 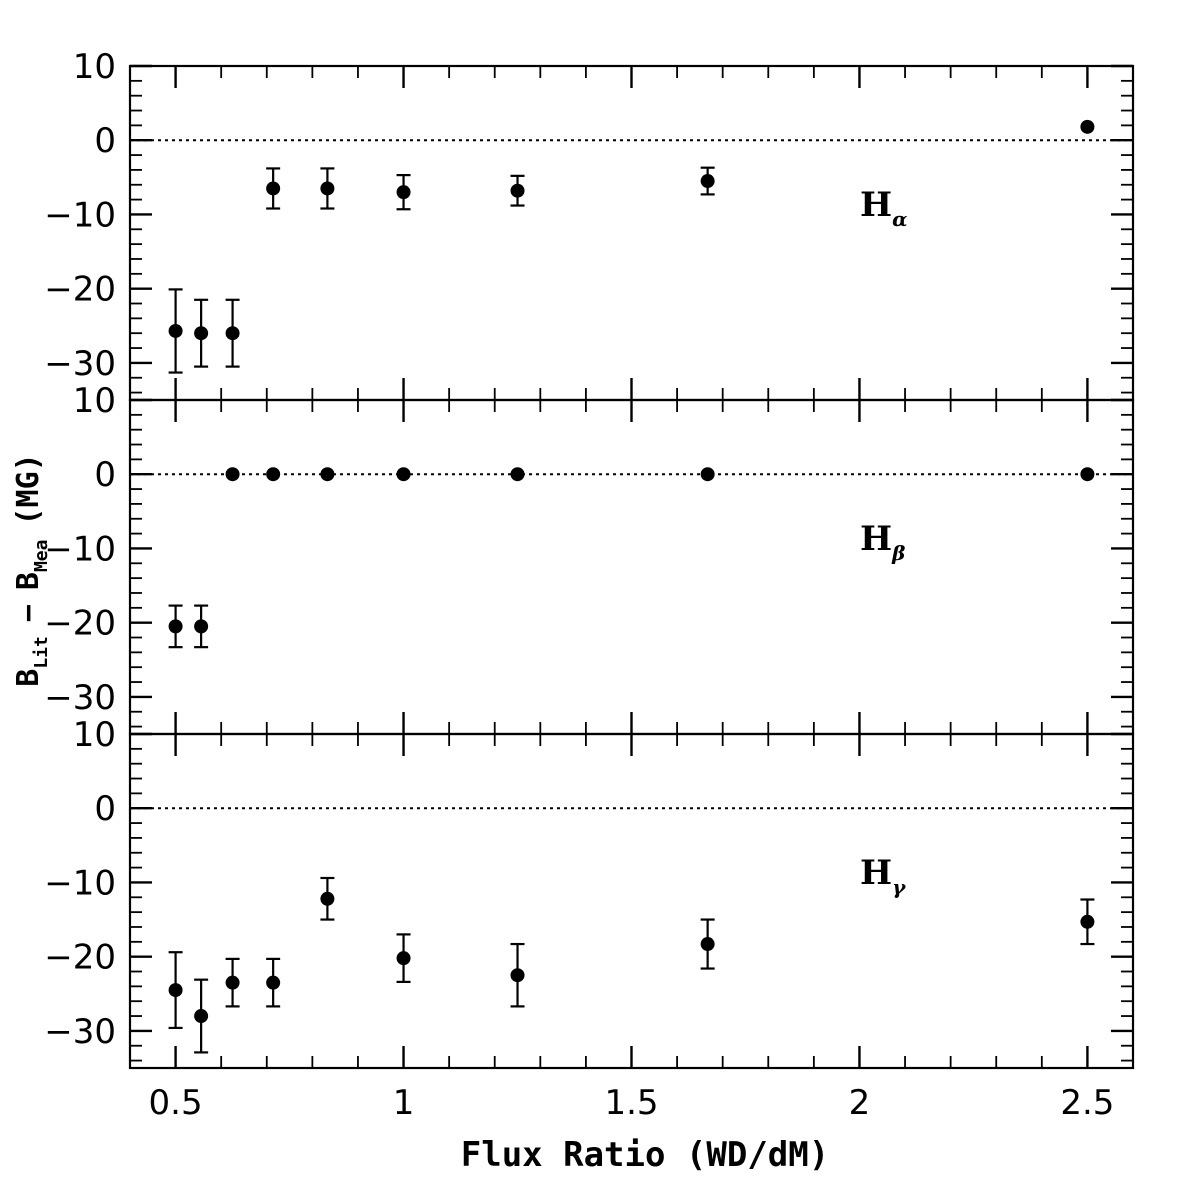 What do you see at coordinates (898, 553) in the screenshot?
I see `panel-label-sub: β` at bounding box center [898, 553].